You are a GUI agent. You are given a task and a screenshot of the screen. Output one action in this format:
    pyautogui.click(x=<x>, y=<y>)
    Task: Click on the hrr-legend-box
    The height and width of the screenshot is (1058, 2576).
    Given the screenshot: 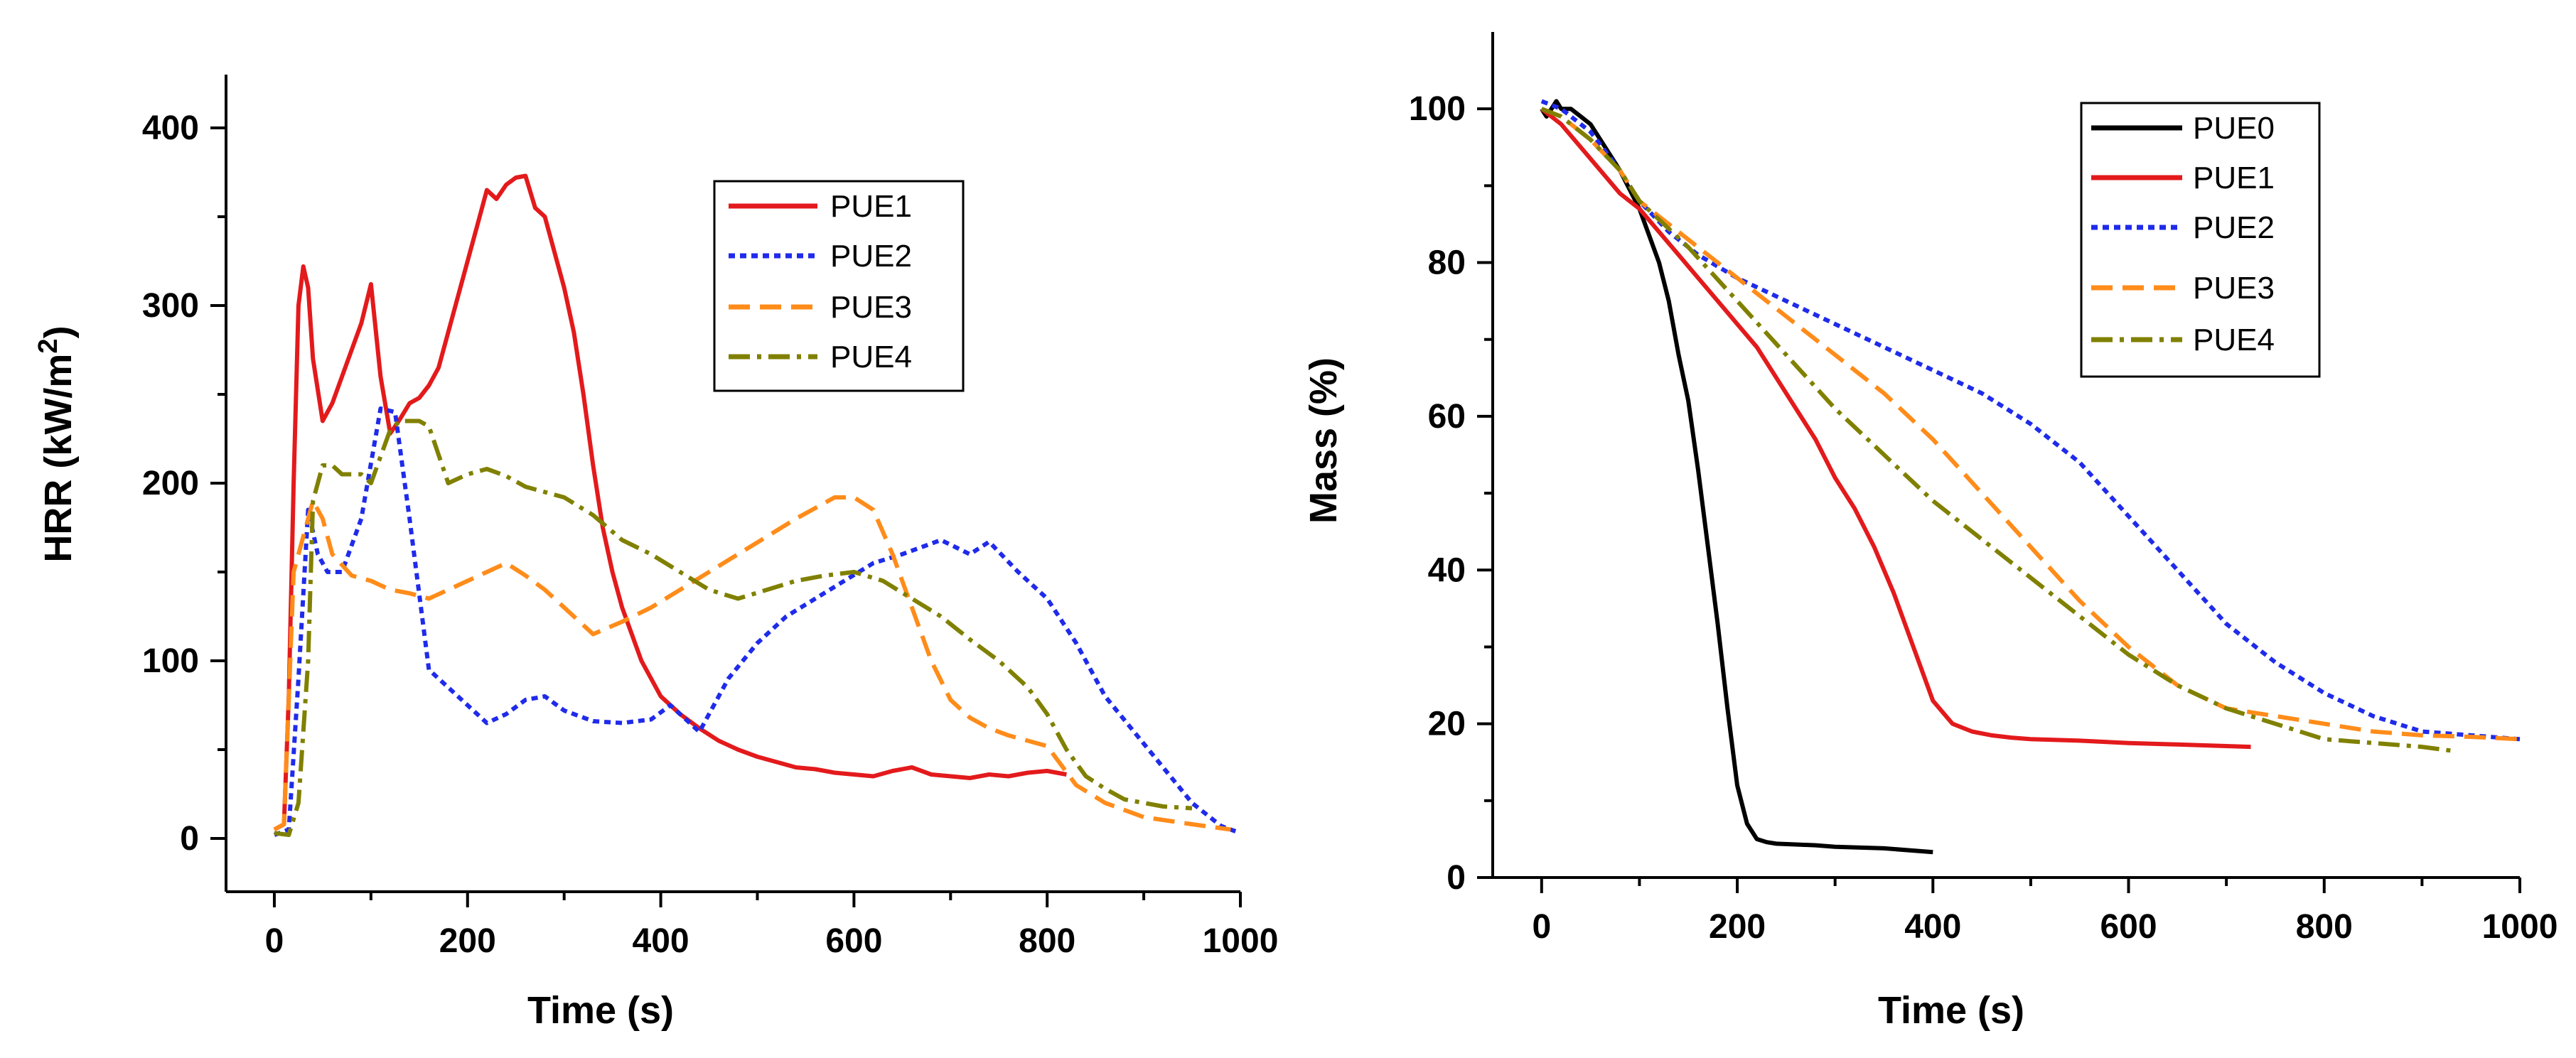 What is the action you would take?
    pyautogui.click(x=839, y=286)
    